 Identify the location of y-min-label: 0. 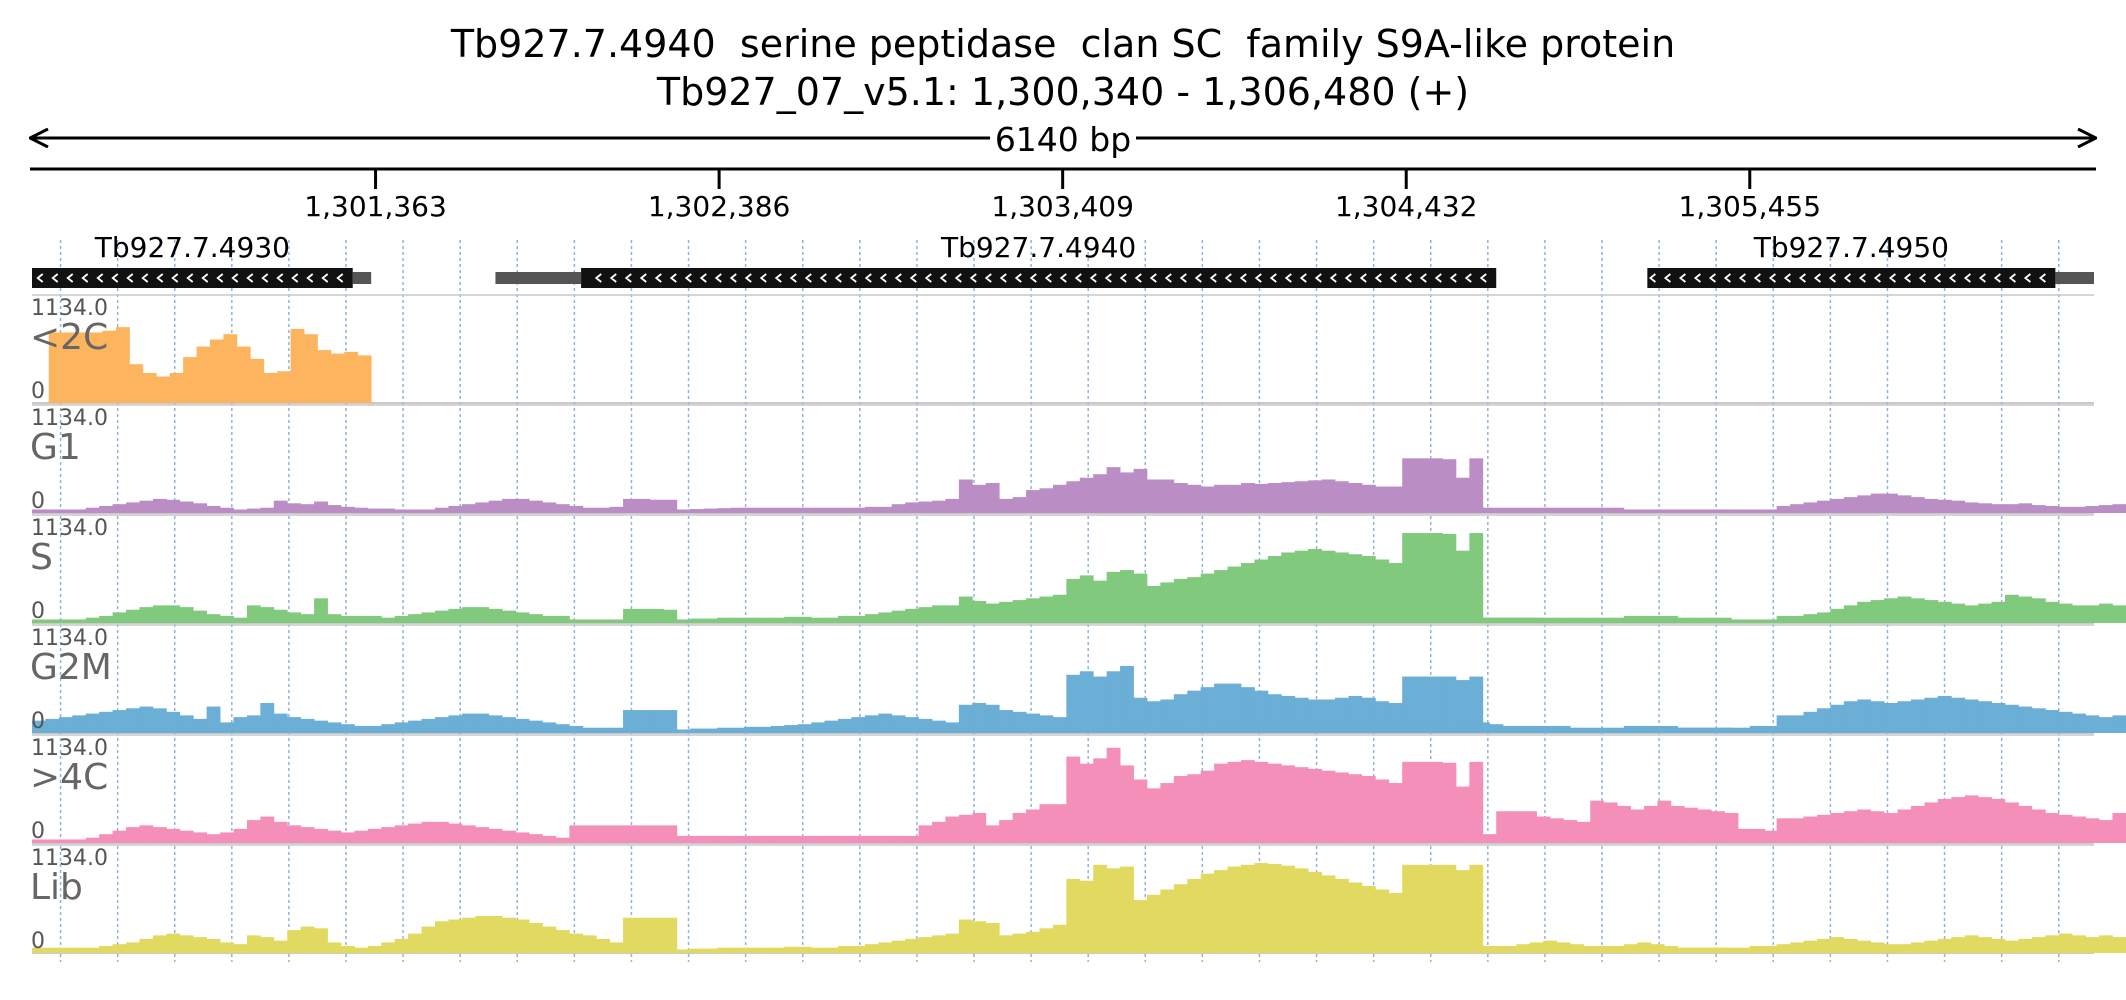
(38, 721).